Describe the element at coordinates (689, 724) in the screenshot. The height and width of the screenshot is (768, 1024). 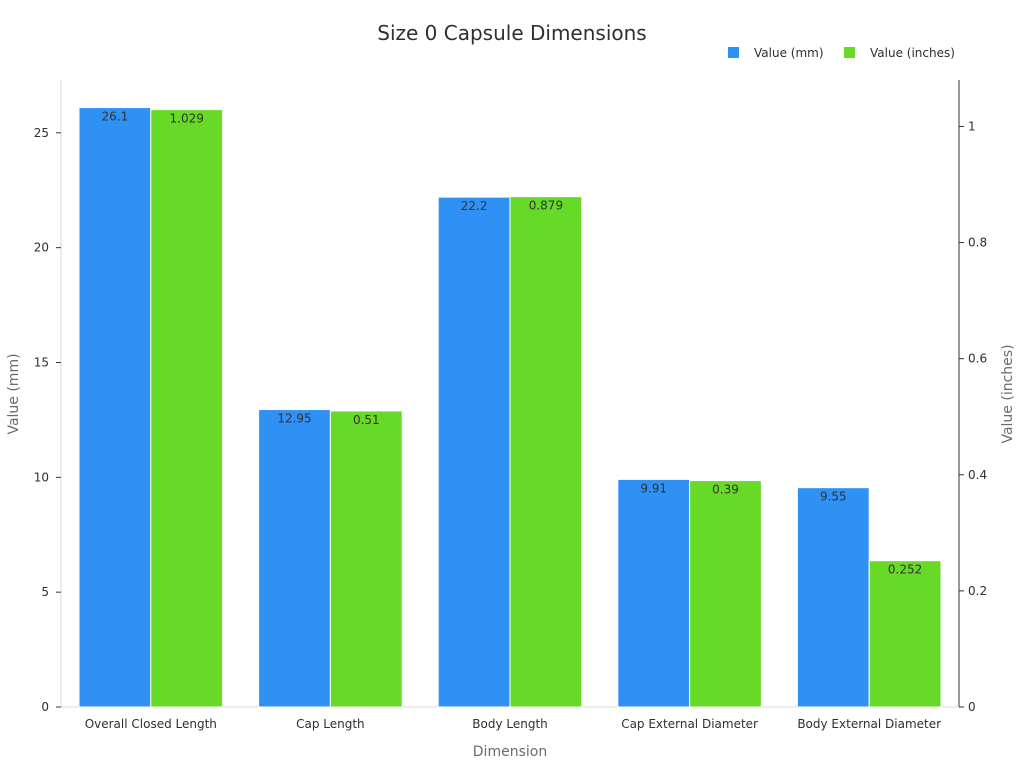
I see `x-tick-label: Cap External Diameter` at that location.